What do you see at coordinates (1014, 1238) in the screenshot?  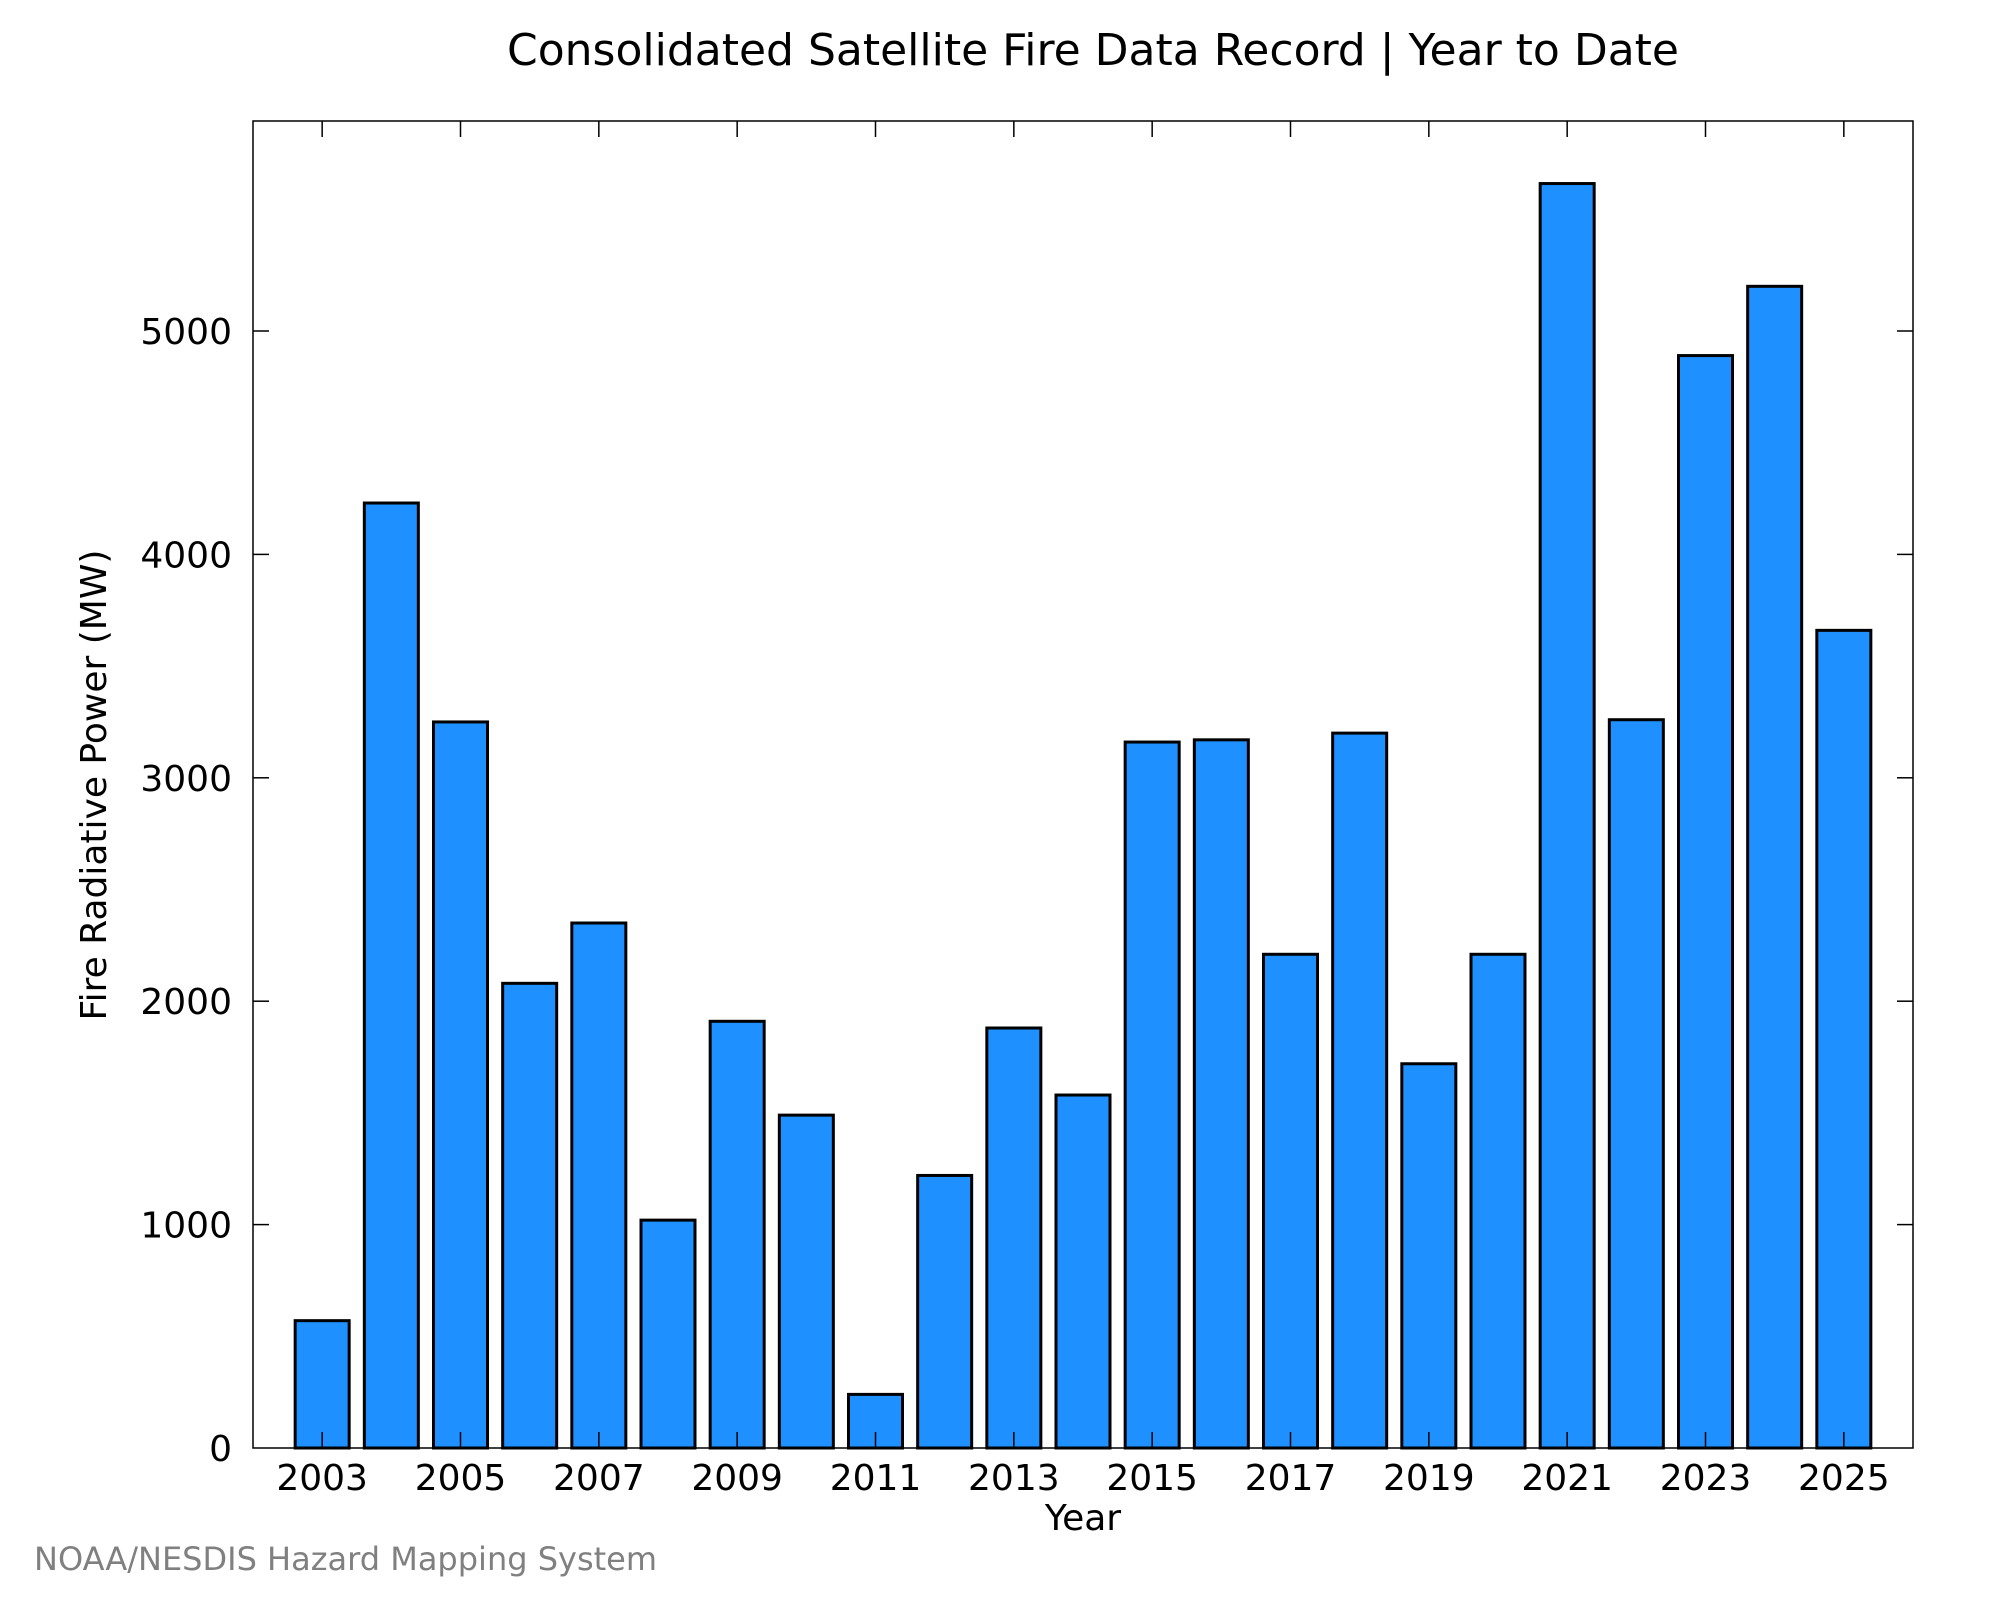 I see `bar-2013` at bounding box center [1014, 1238].